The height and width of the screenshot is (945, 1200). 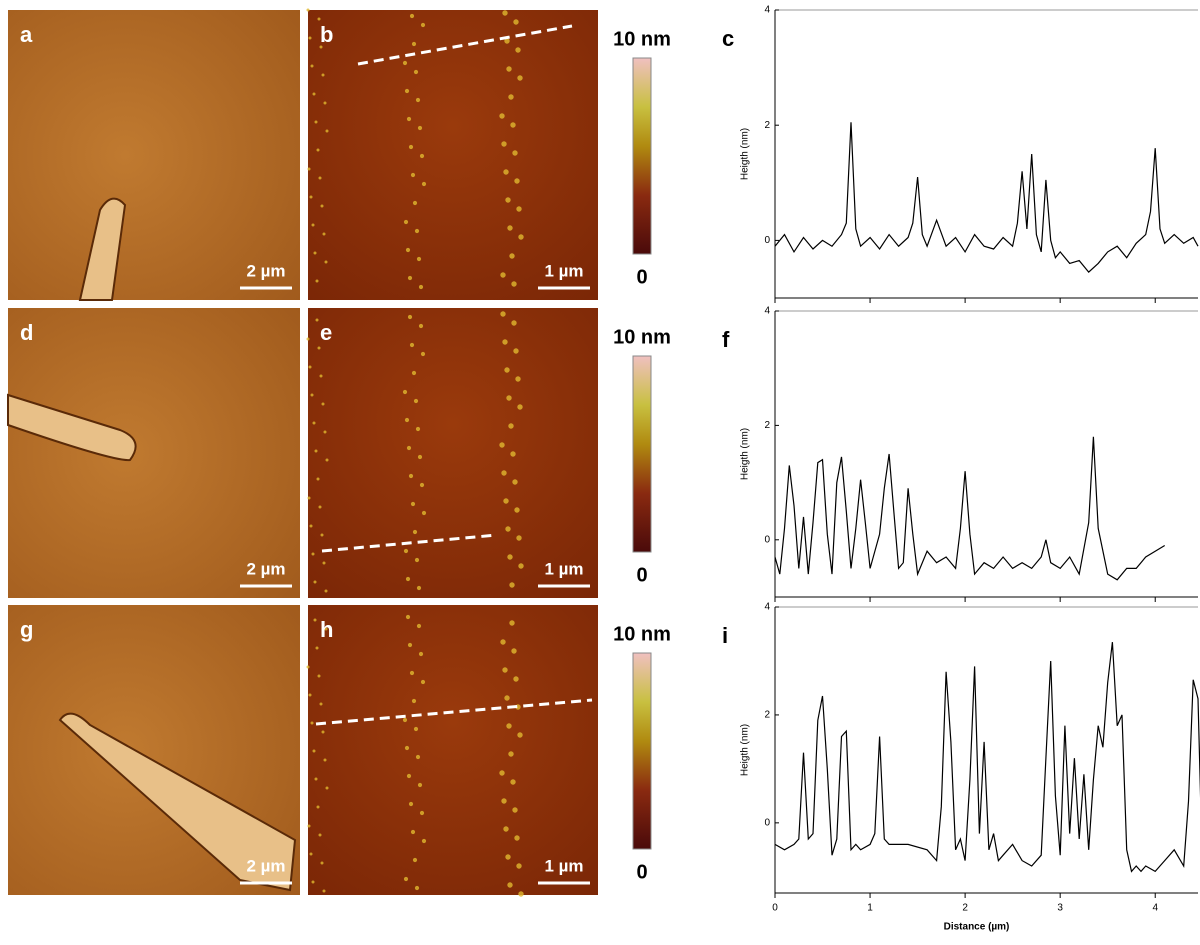 What do you see at coordinates (26, 34) in the screenshot?
I see `panel-letter: a` at bounding box center [26, 34].